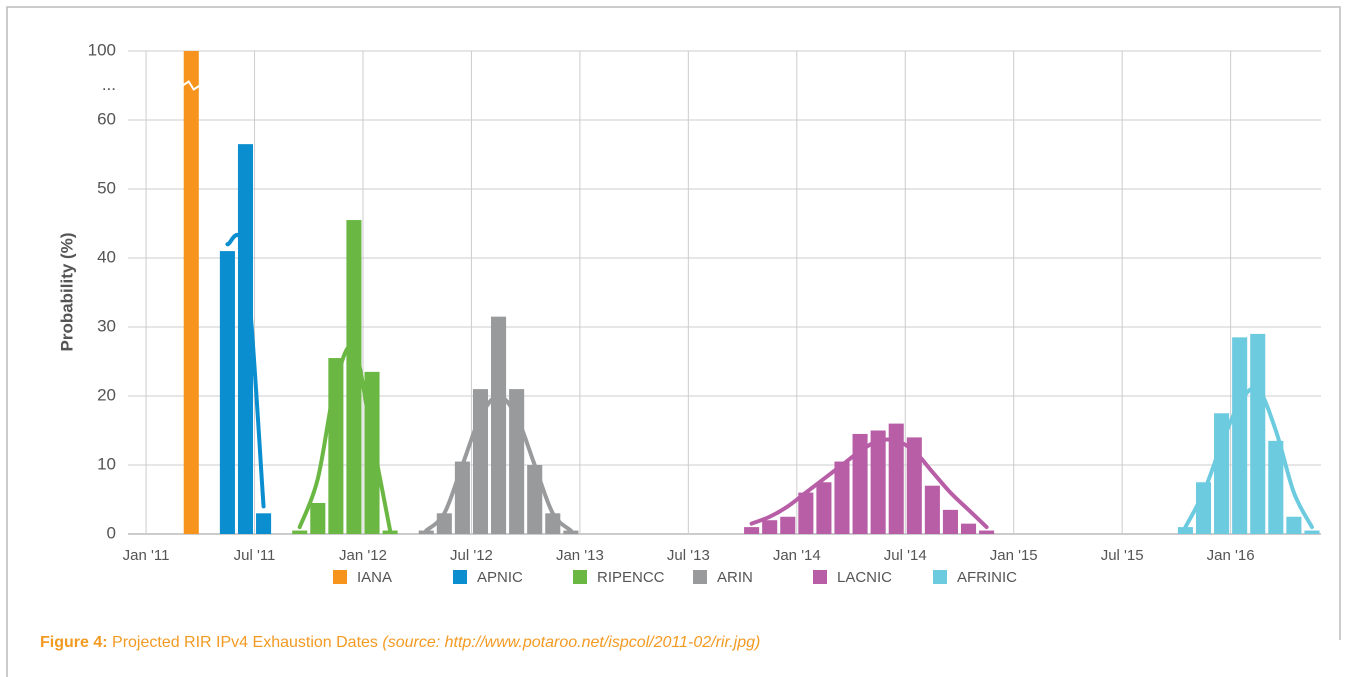 This screenshot has width=1346, height=677. Describe the element at coordinates (864, 577) in the screenshot. I see `legend-label: LACNIC` at that location.